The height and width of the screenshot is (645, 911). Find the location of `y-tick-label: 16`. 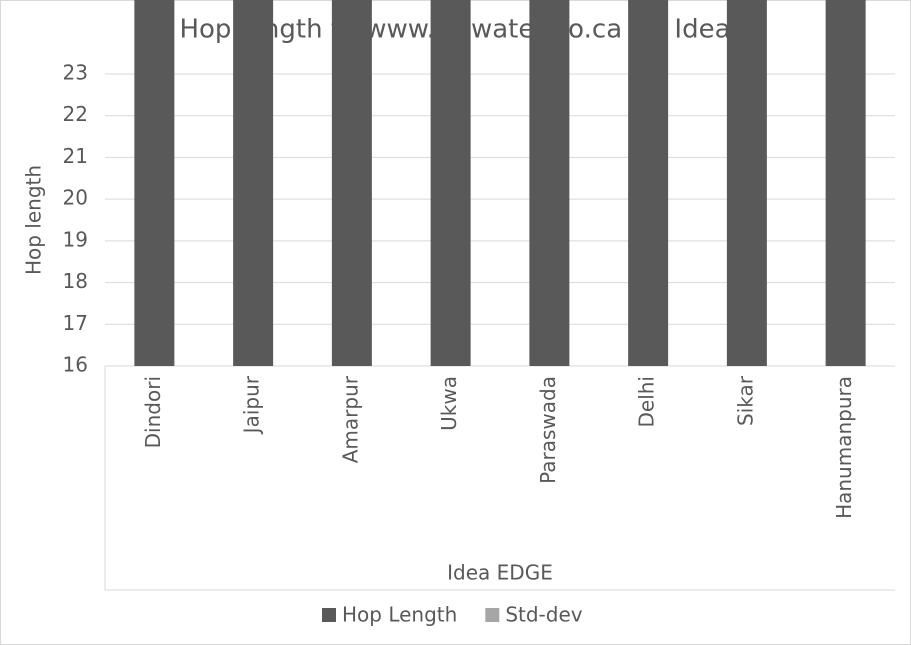

y-tick-label: 16 is located at coordinates (75, 365).